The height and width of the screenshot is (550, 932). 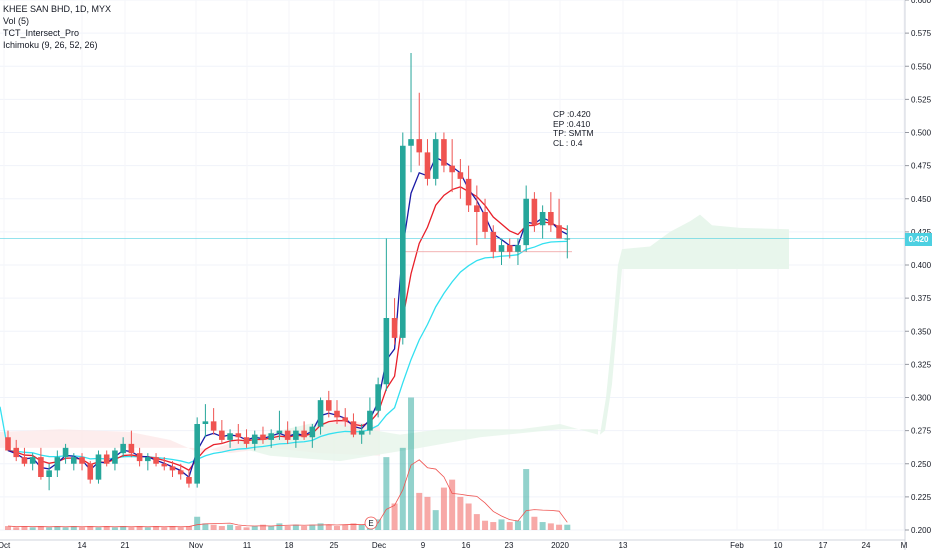 I want to click on earnings-marker-label: E, so click(x=370, y=523).